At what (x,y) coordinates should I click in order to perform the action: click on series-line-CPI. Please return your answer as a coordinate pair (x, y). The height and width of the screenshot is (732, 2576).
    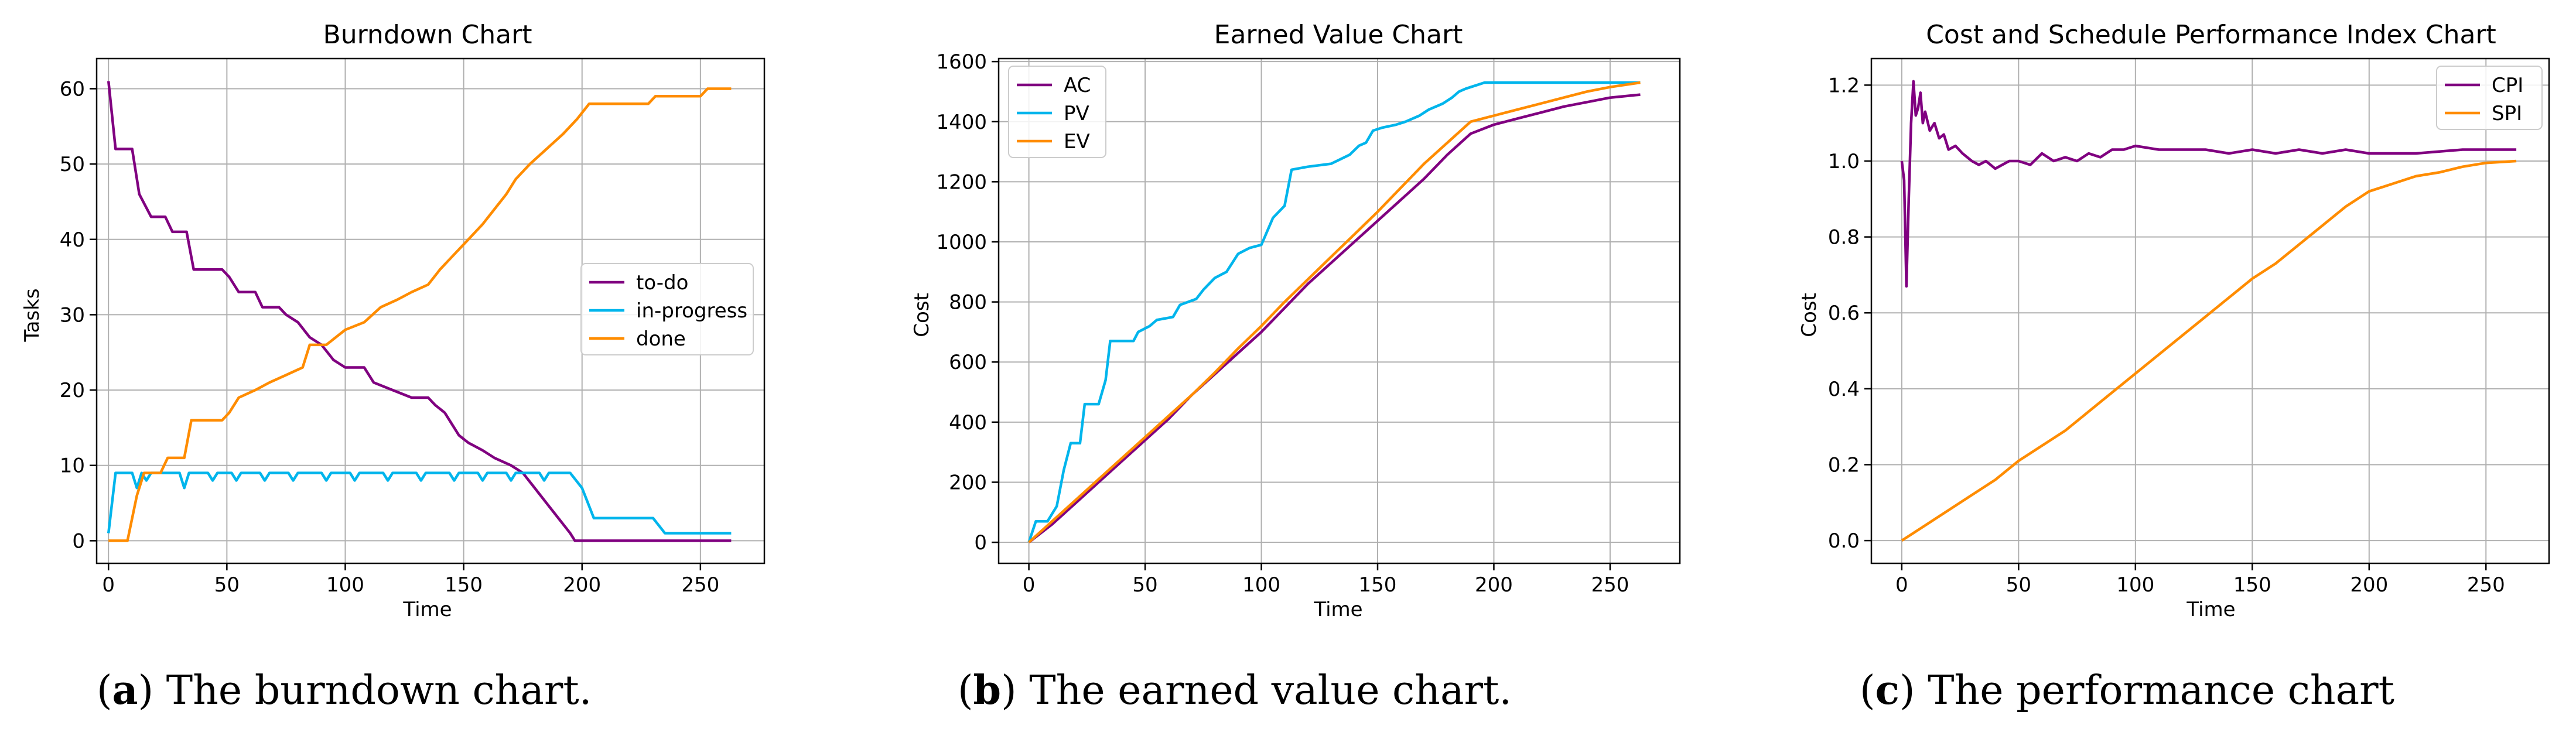
    Looking at the image, I should click on (2208, 184).